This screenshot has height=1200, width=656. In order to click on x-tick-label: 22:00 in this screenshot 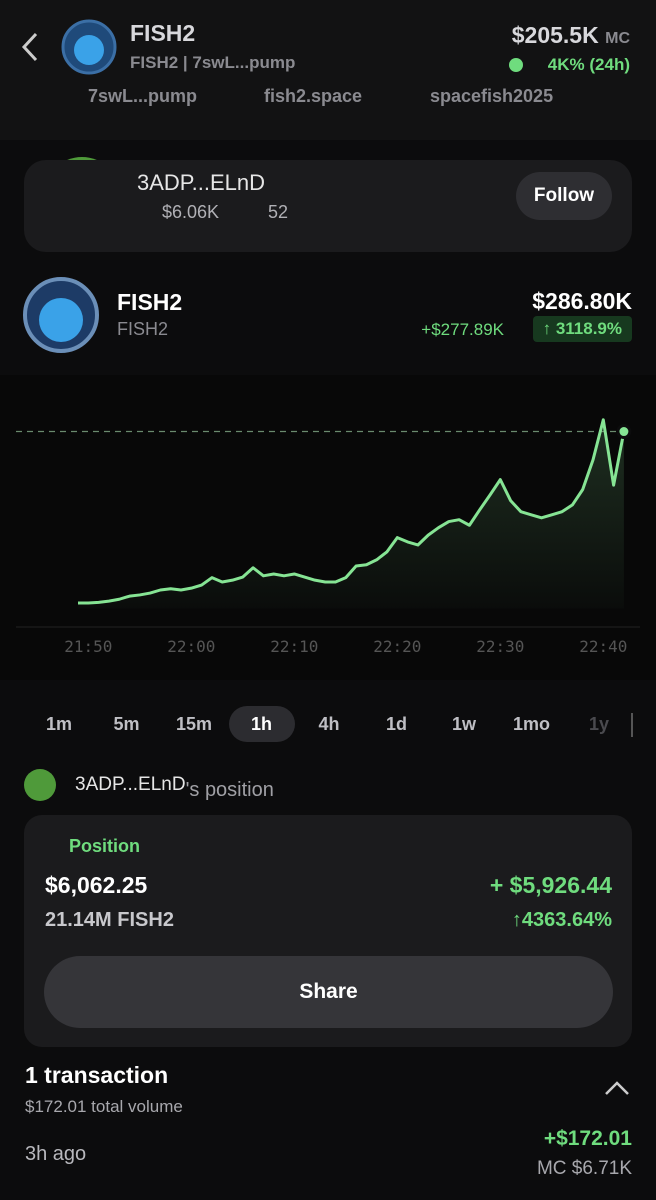, I will do `click(191, 646)`.